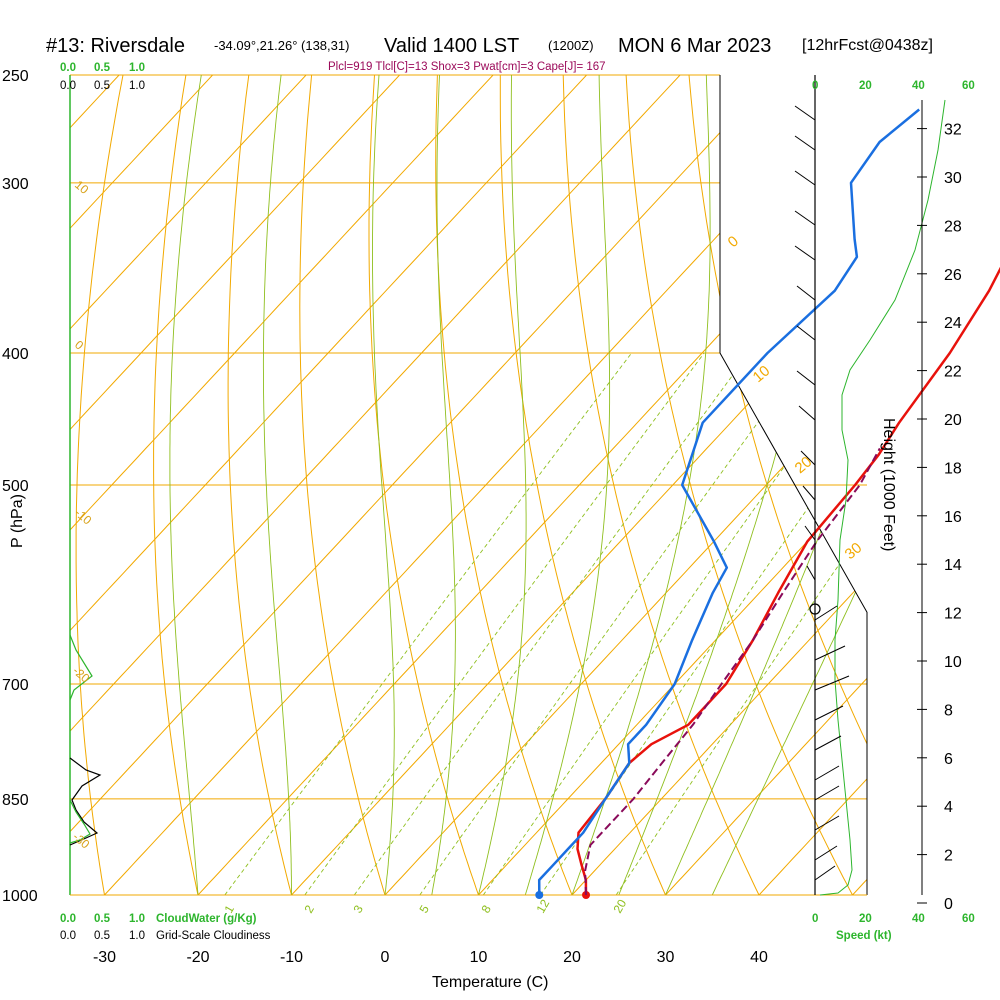 The height and width of the screenshot is (1000, 1000). I want to click on mixing-ratio-label: 12, so click(542, 906).